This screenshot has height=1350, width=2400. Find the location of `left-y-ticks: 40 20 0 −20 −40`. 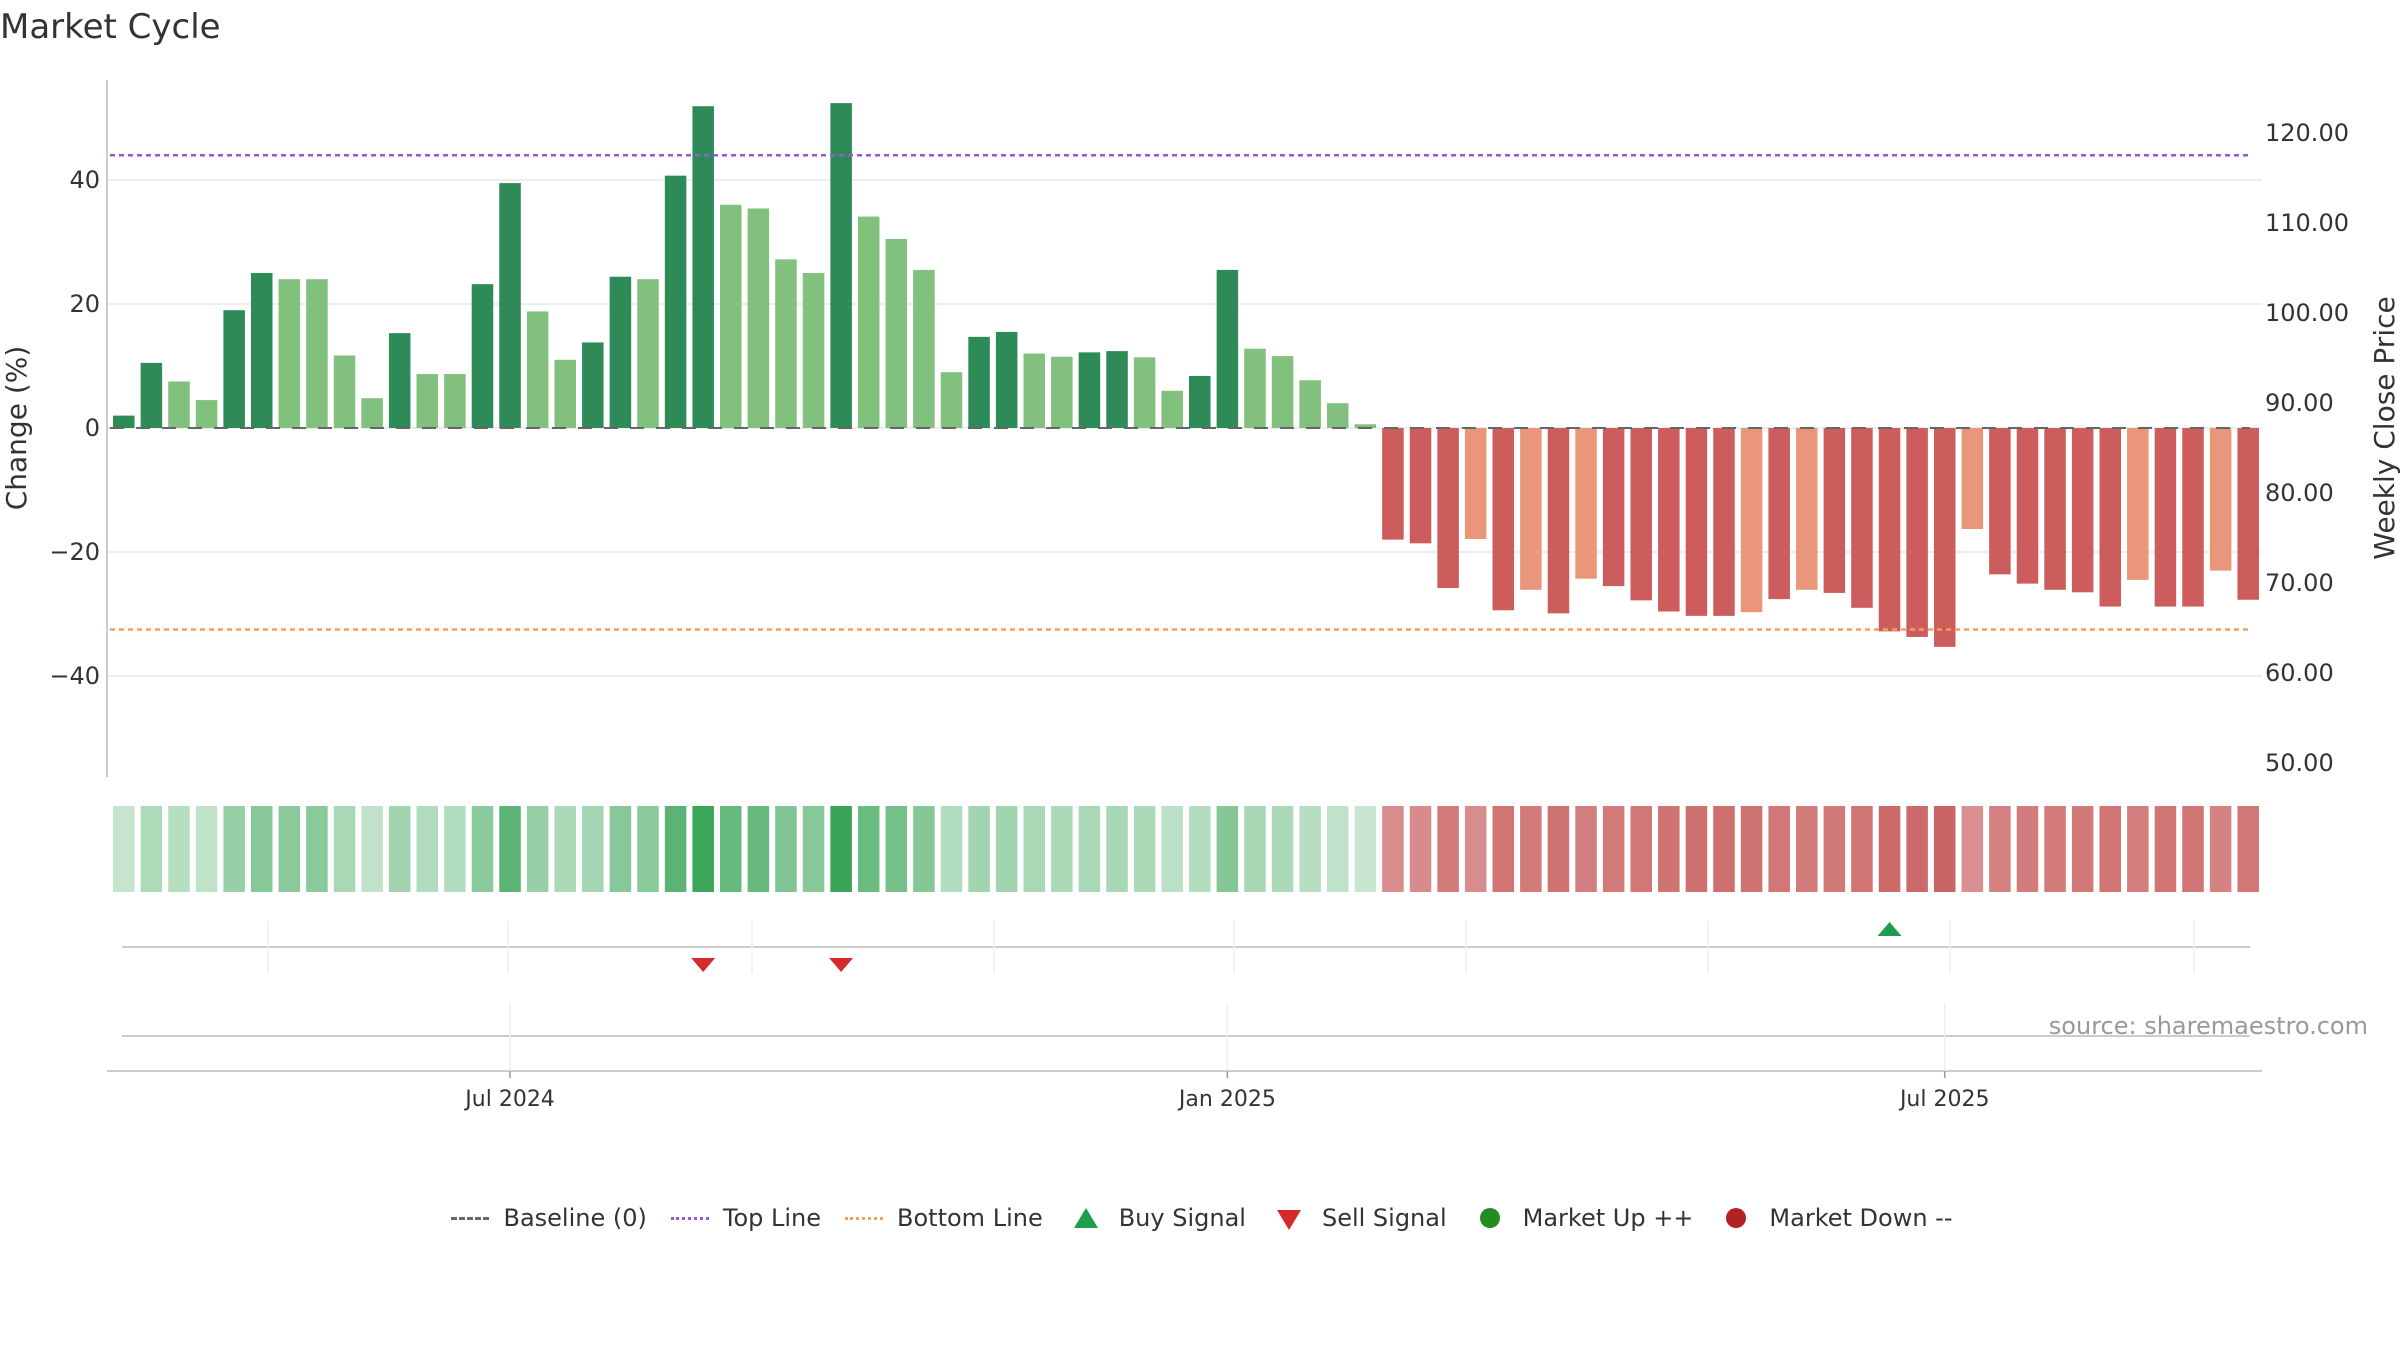

left-y-ticks: 40 20 0 −20 −40 is located at coordinates (74, 428).